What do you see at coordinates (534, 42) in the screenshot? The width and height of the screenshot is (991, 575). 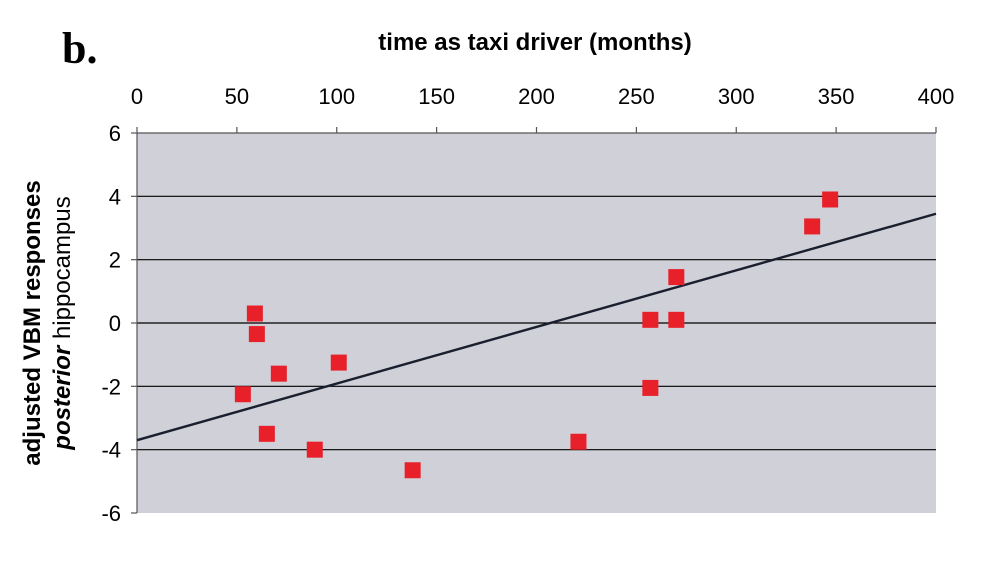 I see `x-axis-title: time as taxi driver (months)` at bounding box center [534, 42].